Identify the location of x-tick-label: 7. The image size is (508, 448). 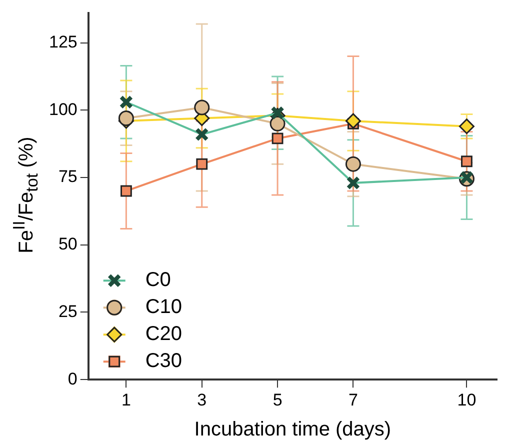
(353, 400).